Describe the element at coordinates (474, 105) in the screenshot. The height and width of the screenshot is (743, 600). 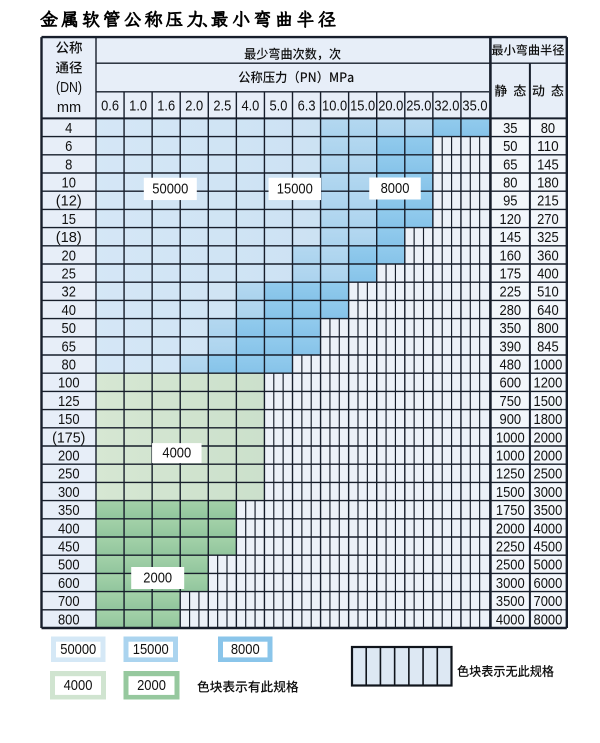
I see `svg-text: 35.0` at that location.